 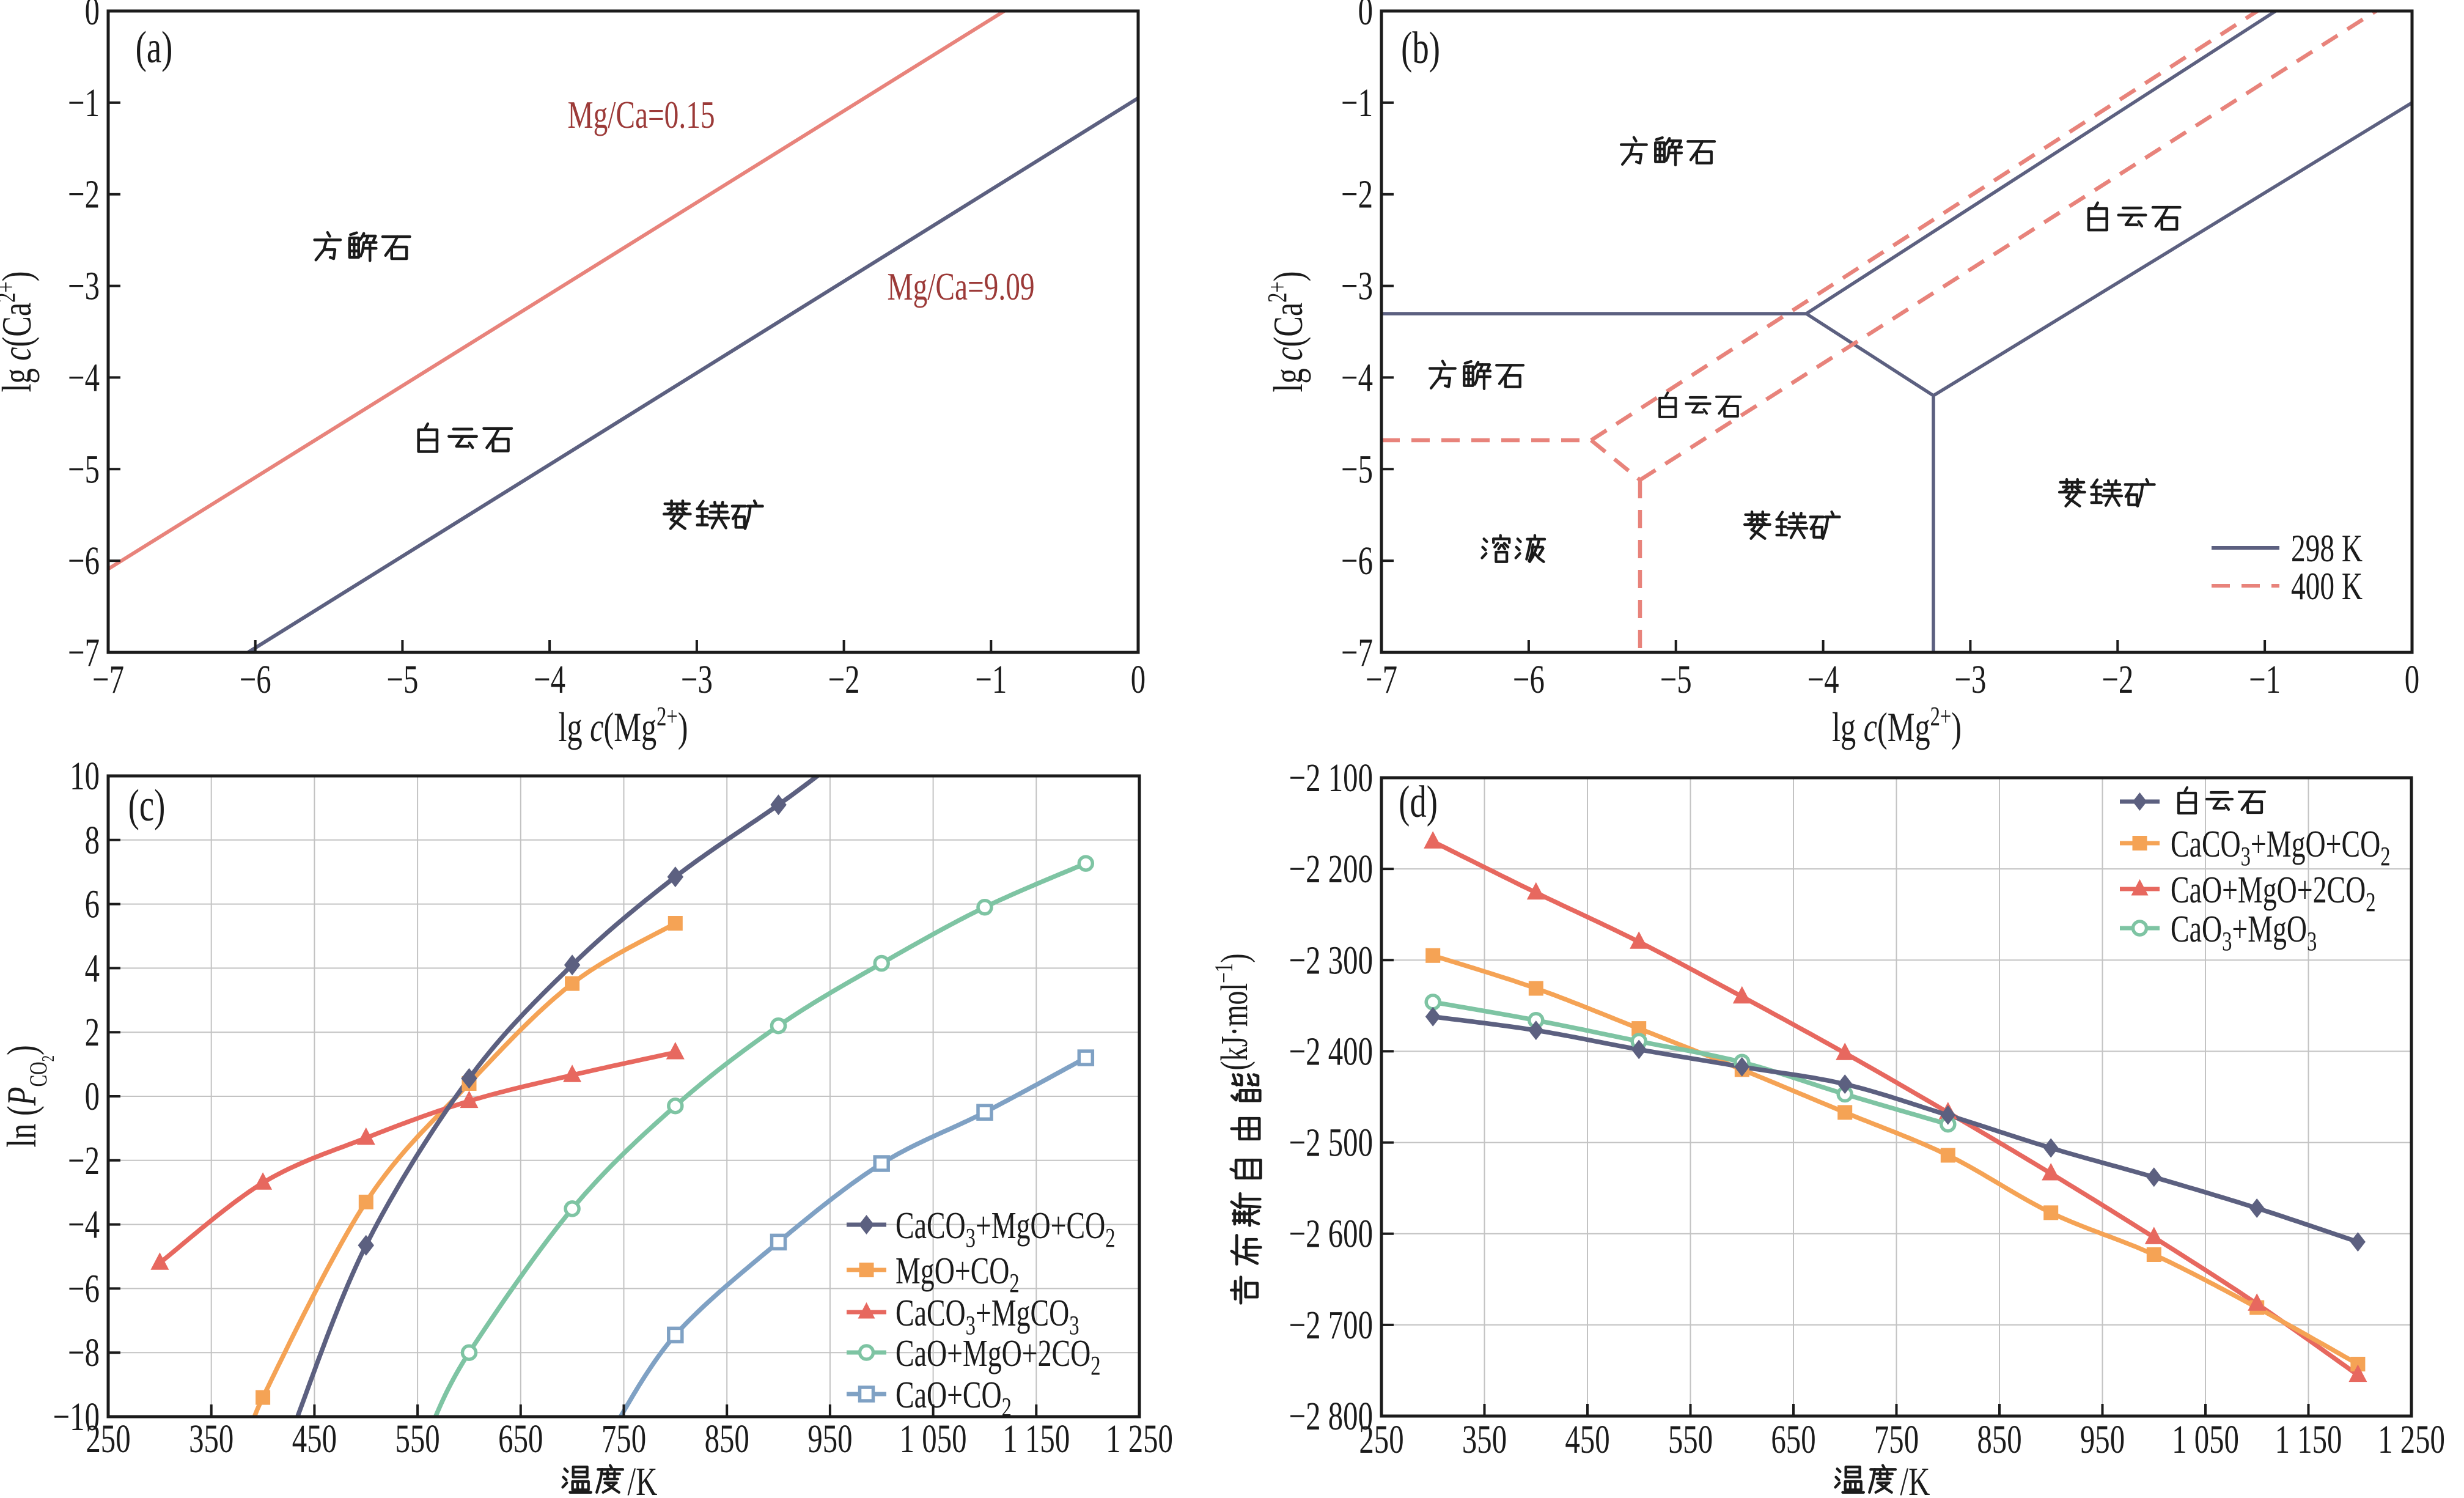 I want to click on svg-text: 6, so click(x=92, y=903).